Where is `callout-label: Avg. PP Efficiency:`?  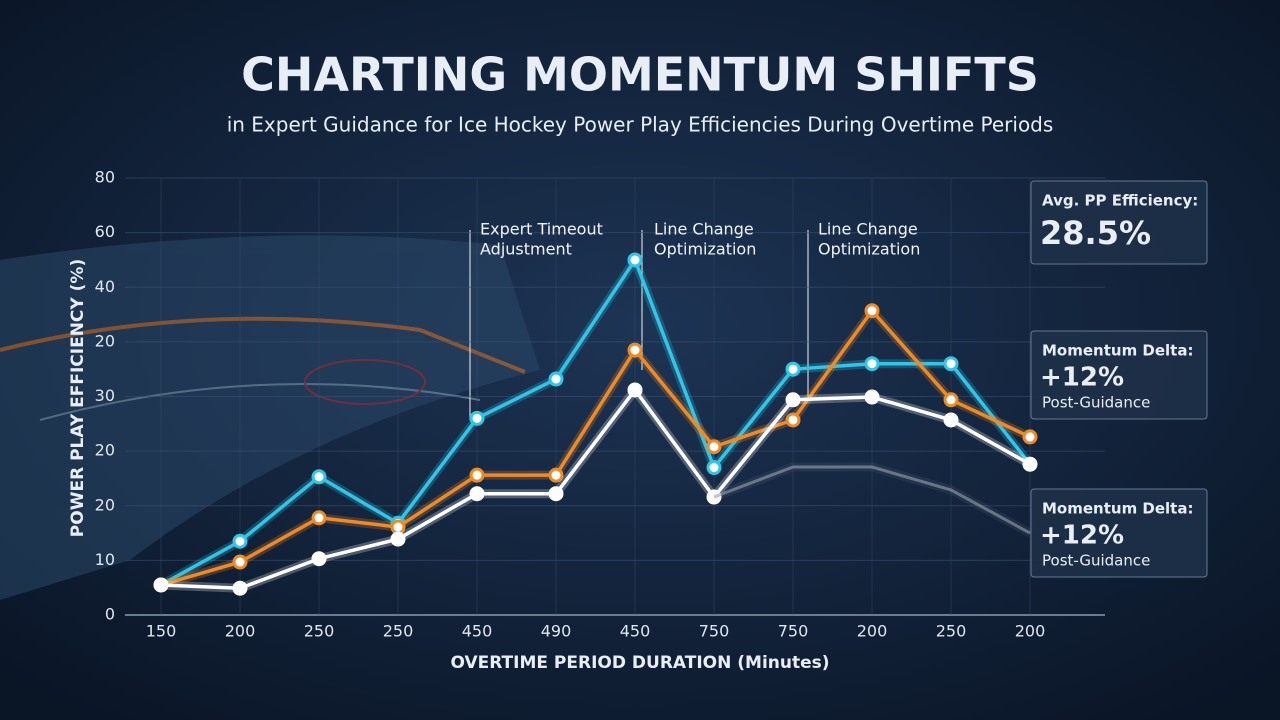
callout-label: Avg. PP Efficiency: is located at coordinates (1120, 201).